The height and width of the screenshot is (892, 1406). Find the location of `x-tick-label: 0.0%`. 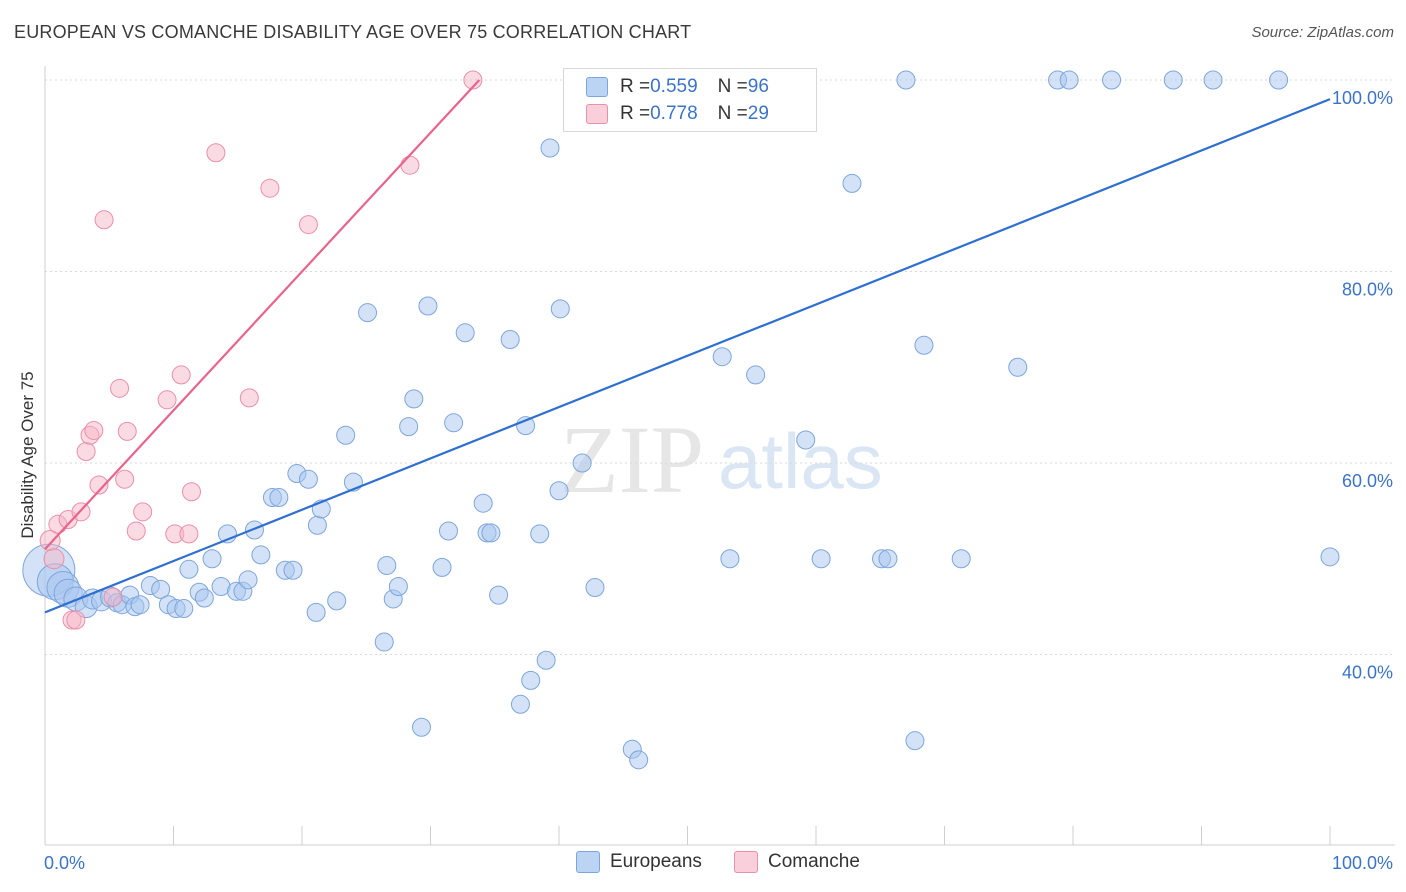

x-tick-label: 0.0% is located at coordinates (64, 863).